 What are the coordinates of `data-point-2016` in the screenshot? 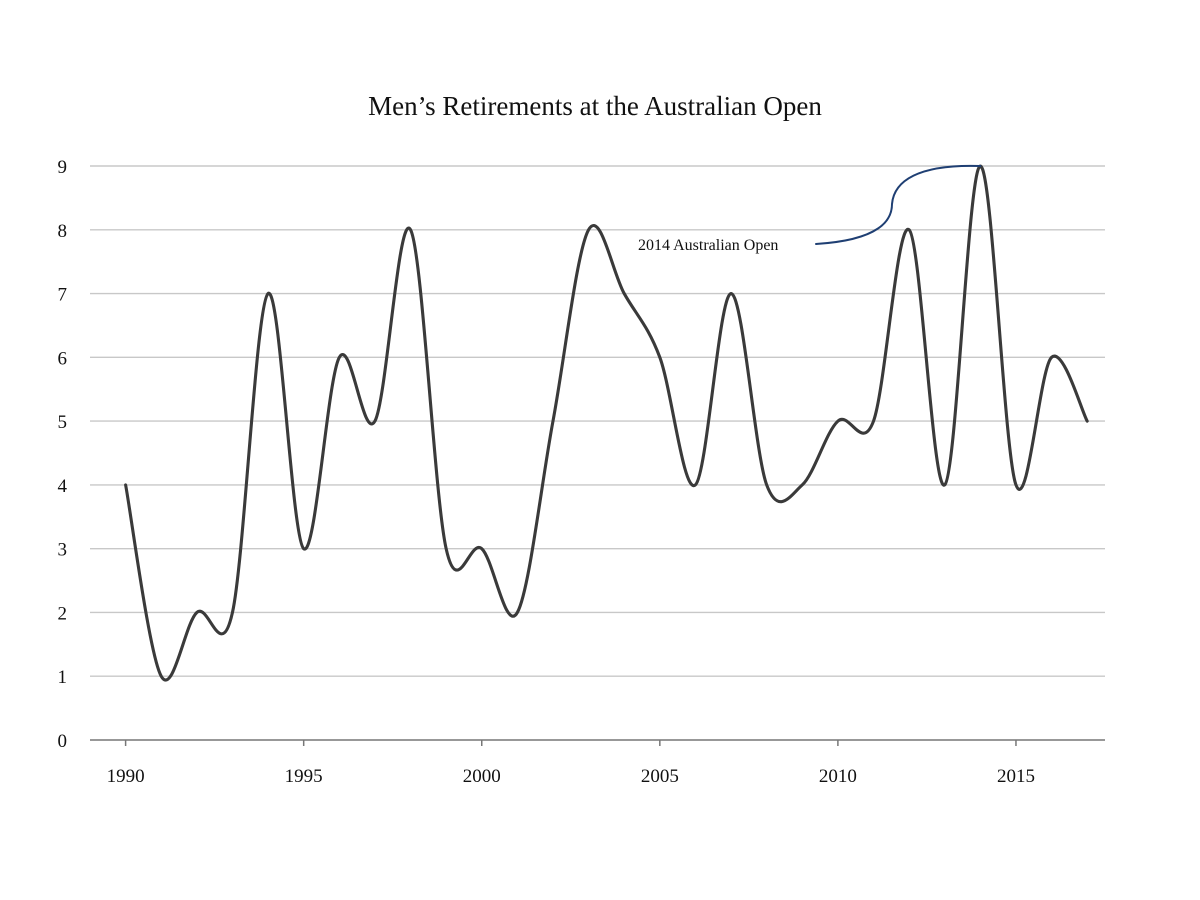 It's located at (1052, 357).